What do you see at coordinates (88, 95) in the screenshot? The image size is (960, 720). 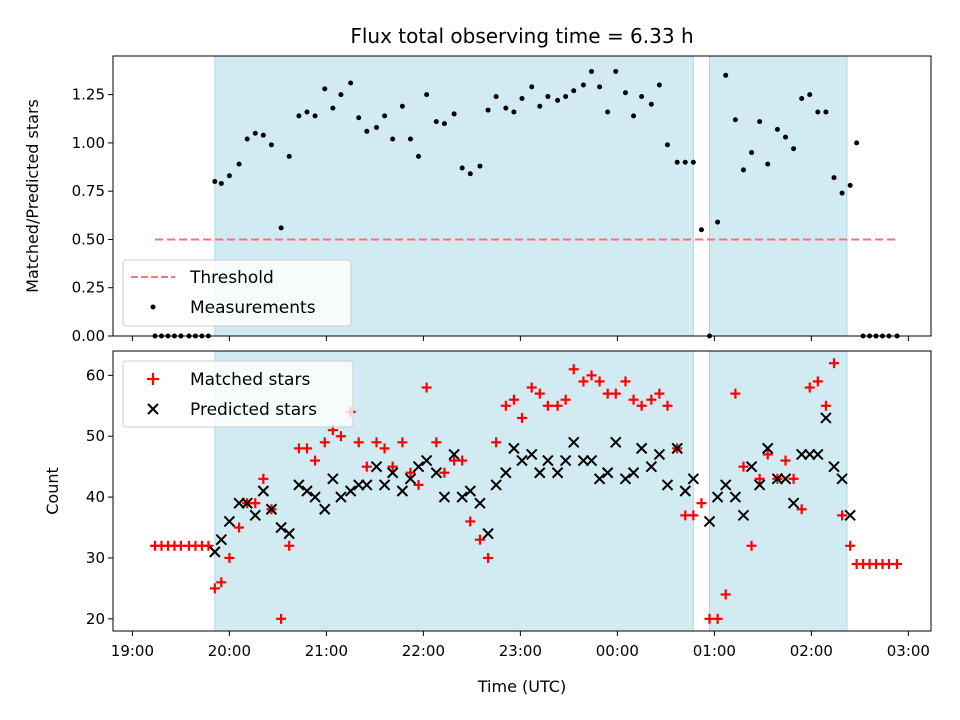 I see `y-tick-label: 1.25` at bounding box center [88, 95].